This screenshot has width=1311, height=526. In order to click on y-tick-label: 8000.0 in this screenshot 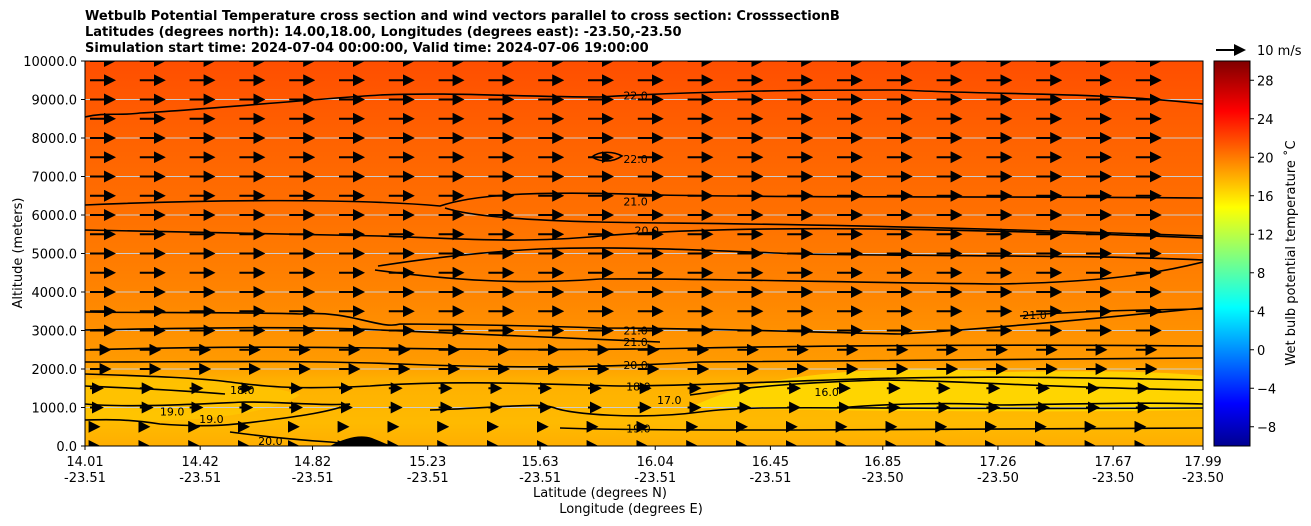, I will do `click(55, 139)`.